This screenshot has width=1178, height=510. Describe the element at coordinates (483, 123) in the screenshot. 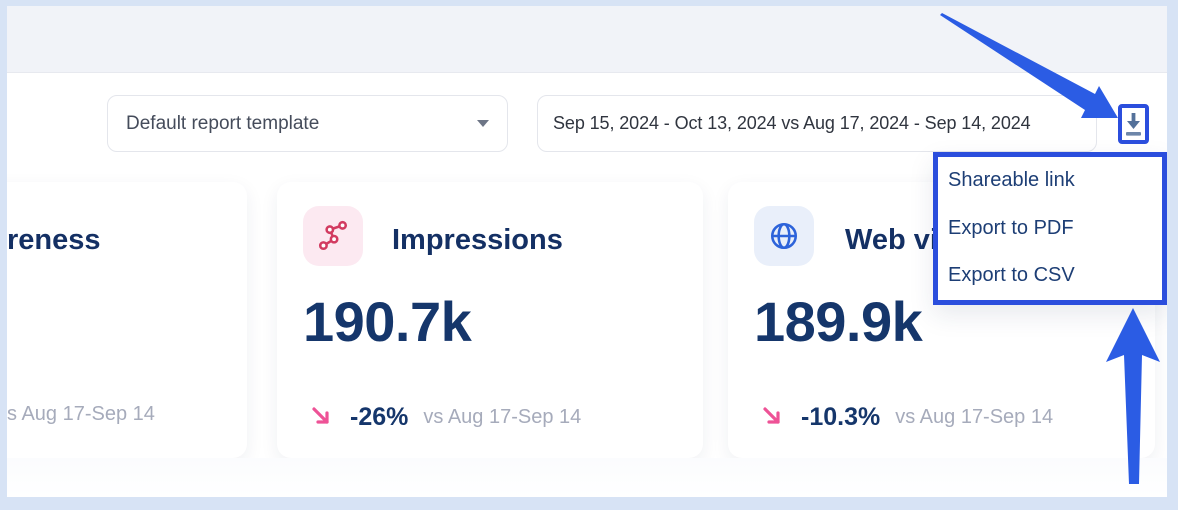

I see `chevron-down-icon` at that location.